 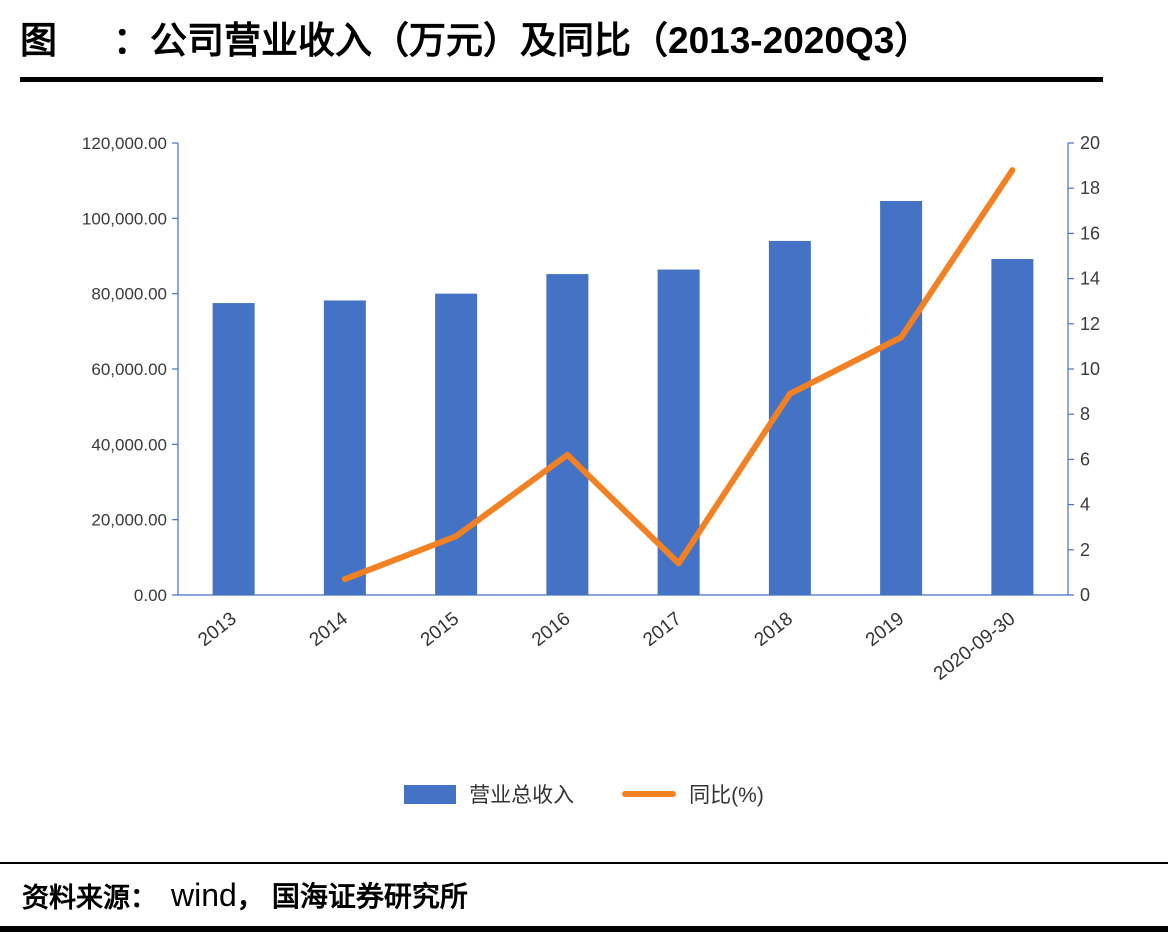 What do you see at coordinates (1090, 143) in the screenshot?
I see `right-axis-tick-label: 20` at bounding box center [1090, 143].